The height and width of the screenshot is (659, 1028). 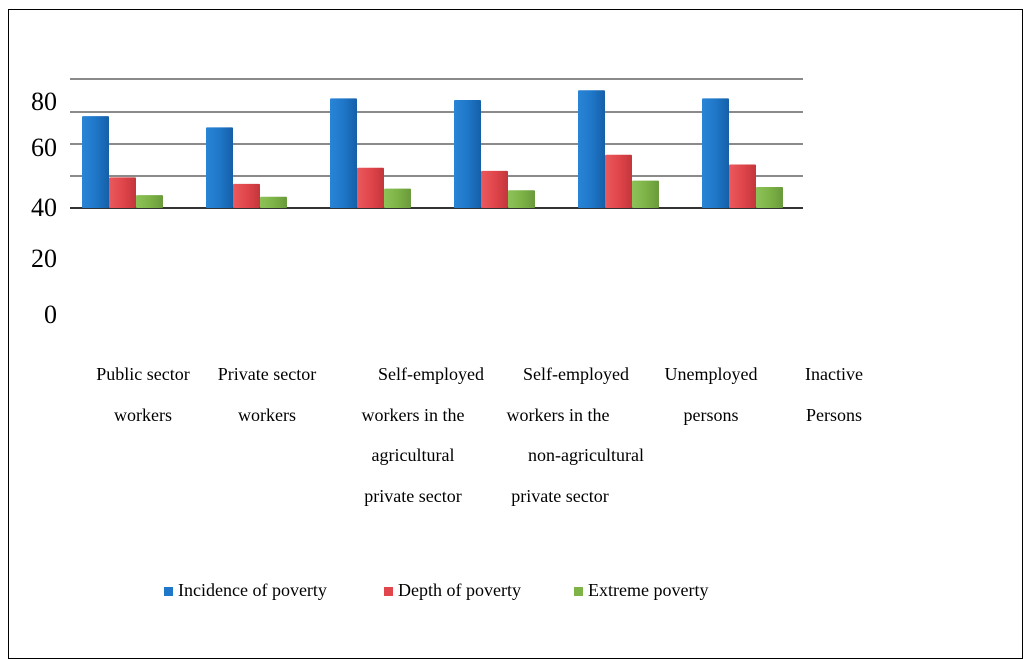 I want to click on y-tick-label: 40, so click(x=44, y=207).